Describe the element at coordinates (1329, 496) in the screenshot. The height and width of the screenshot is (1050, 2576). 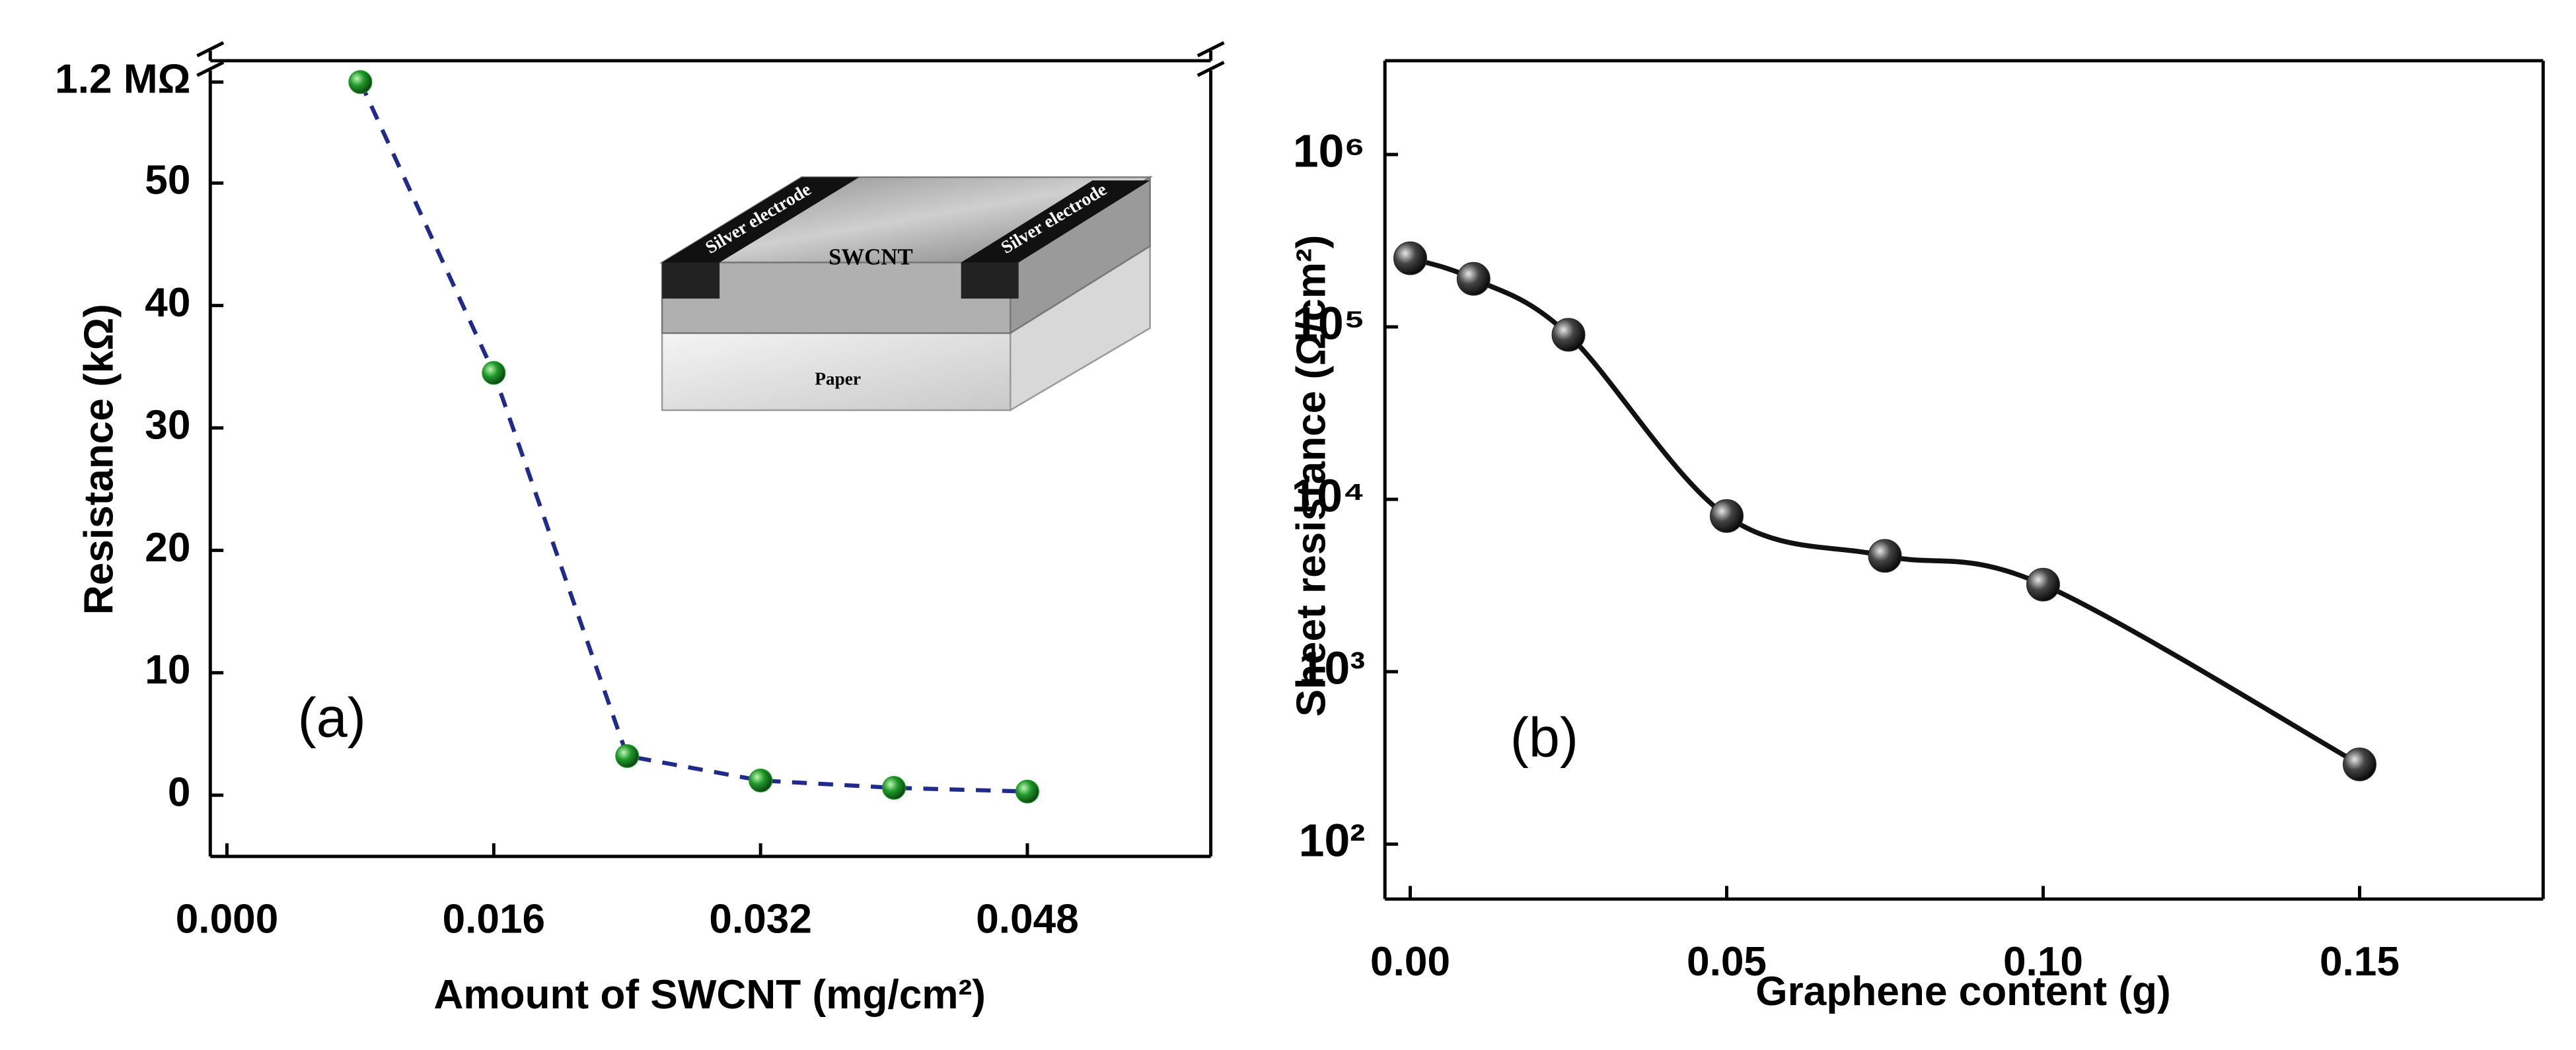
I see `y-tick-label: 10⁴` at that location.